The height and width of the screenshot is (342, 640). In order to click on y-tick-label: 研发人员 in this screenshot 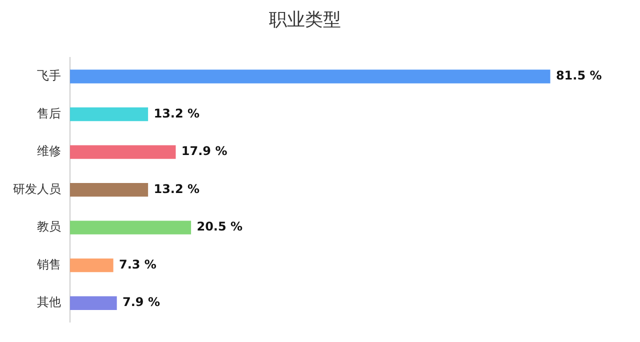, I will do `click(37, 189)`.